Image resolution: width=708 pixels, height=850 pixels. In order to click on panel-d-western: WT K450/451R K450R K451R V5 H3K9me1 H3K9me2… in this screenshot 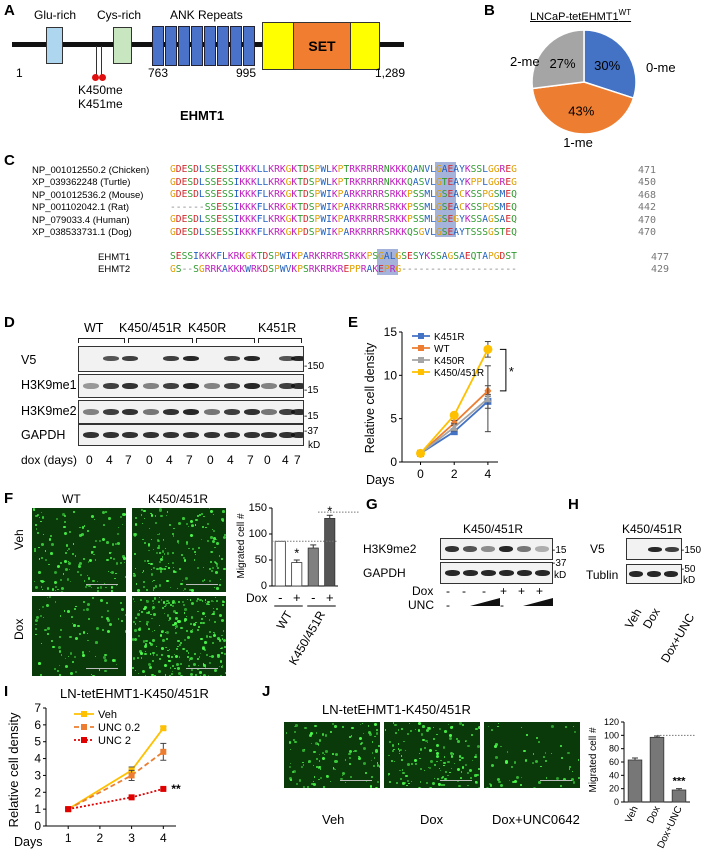, I will do `click(178, 404)`.